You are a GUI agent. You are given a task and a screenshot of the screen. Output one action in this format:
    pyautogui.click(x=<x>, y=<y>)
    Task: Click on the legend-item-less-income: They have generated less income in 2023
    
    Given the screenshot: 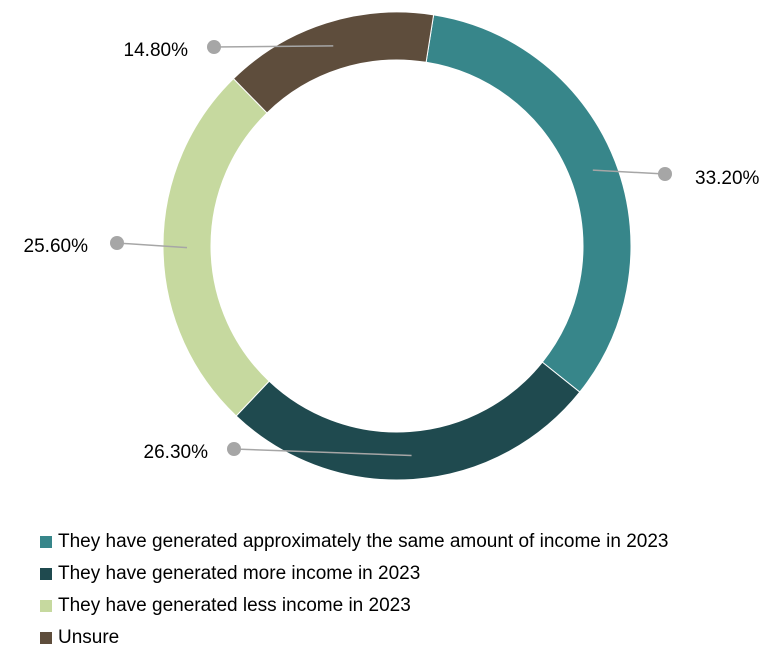 What is the action you would take?
    pyautogui.click(x=354, y=606)
    